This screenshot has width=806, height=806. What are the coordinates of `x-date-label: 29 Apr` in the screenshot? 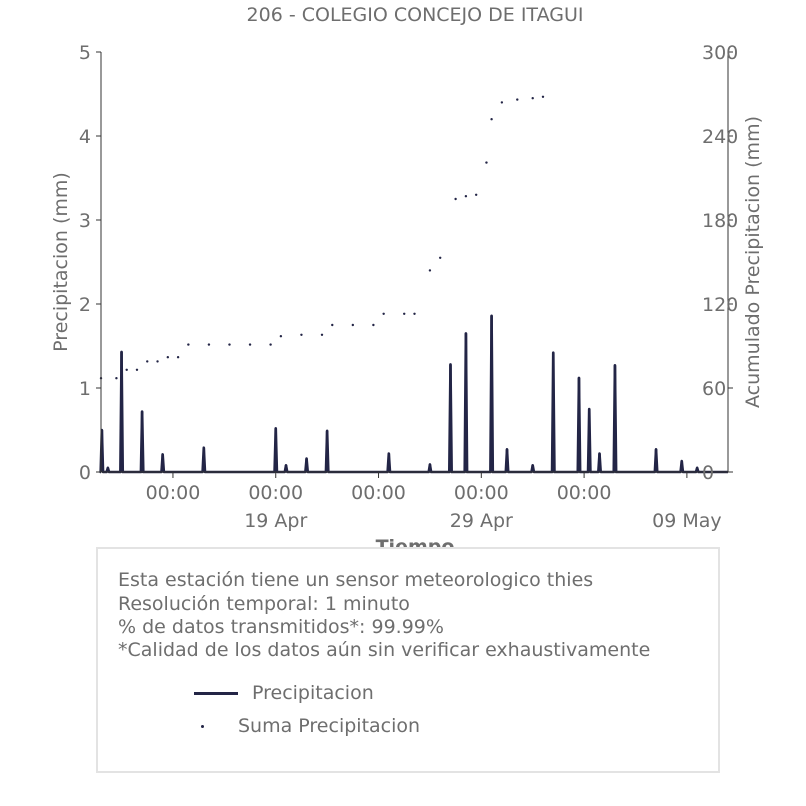 It's located at (481, 521).